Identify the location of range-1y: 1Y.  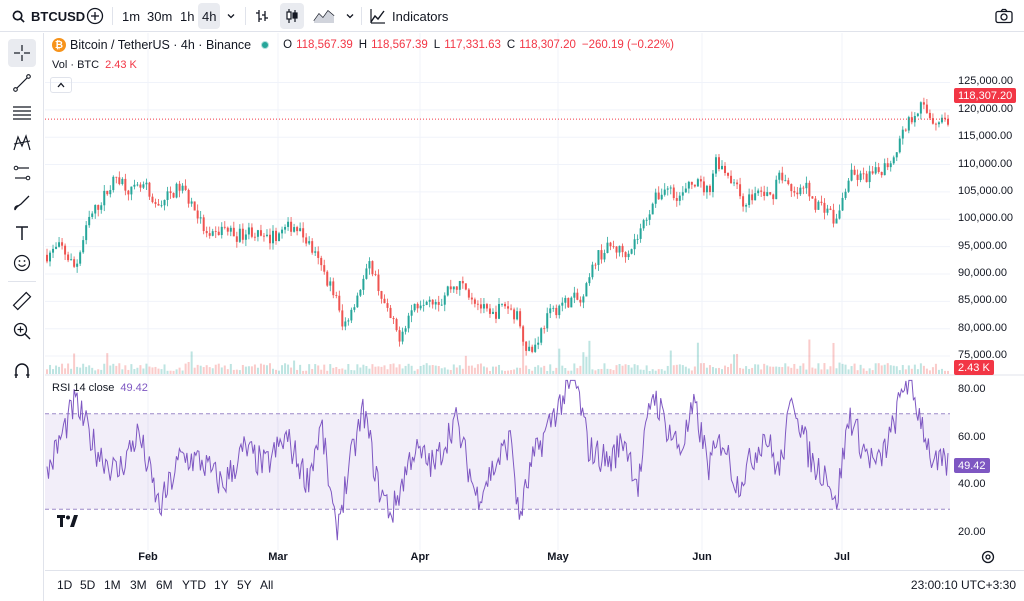
(221, 585).